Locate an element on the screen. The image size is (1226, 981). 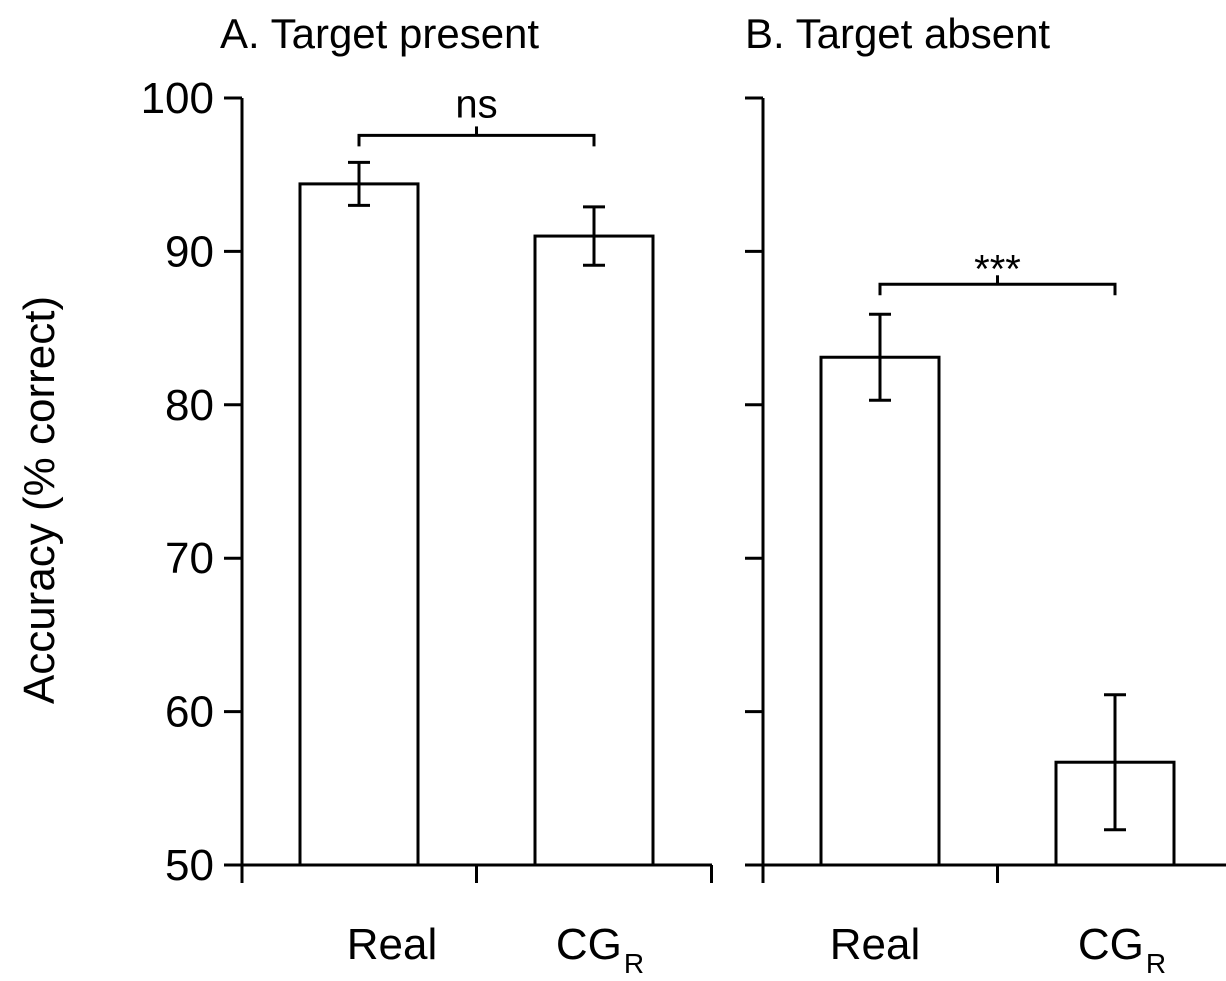
category-label-a-1: CGR is located at coordinates (600, 949).